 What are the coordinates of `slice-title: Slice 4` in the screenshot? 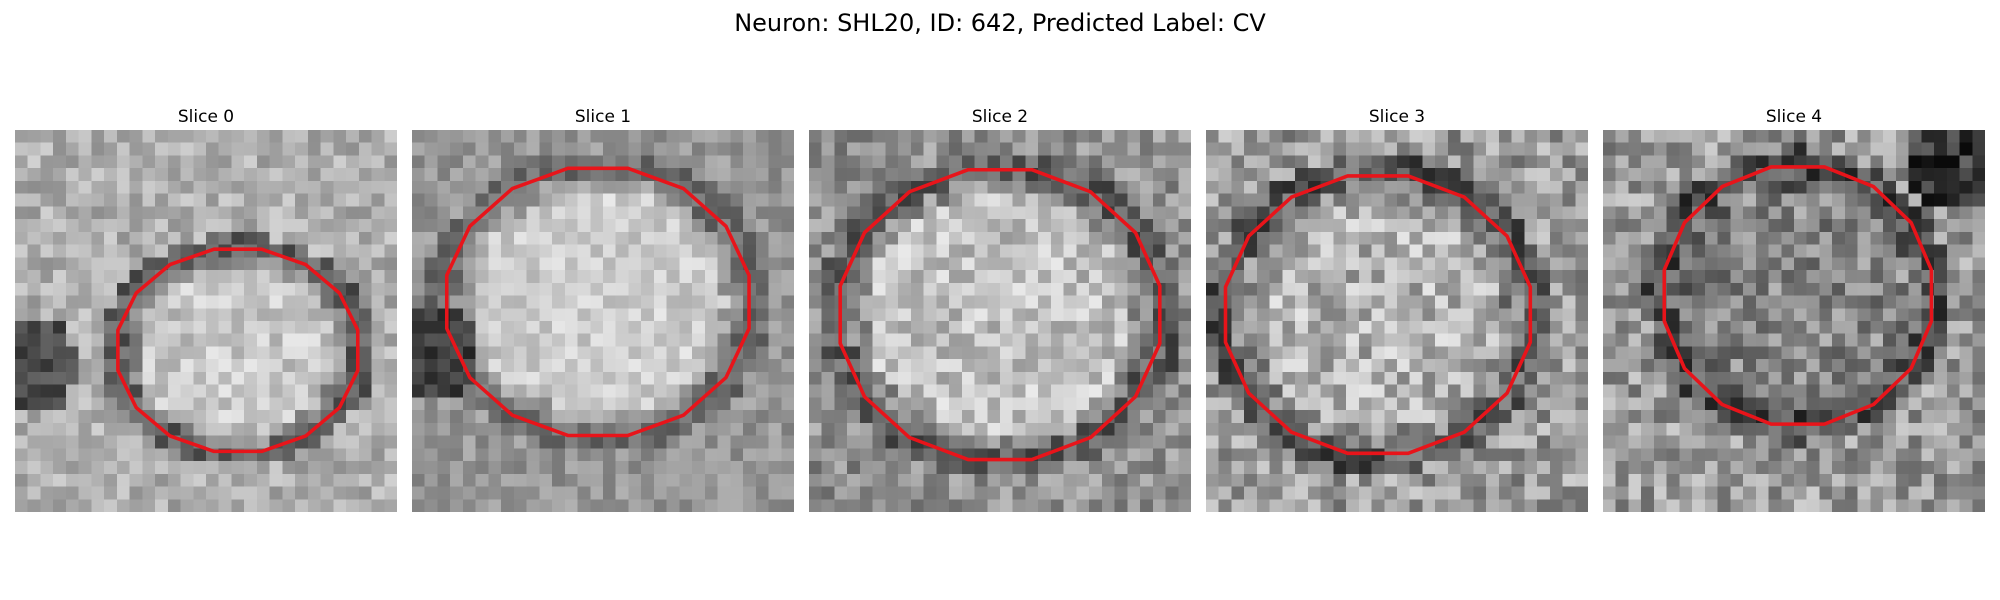 It's located at (1794, 117).